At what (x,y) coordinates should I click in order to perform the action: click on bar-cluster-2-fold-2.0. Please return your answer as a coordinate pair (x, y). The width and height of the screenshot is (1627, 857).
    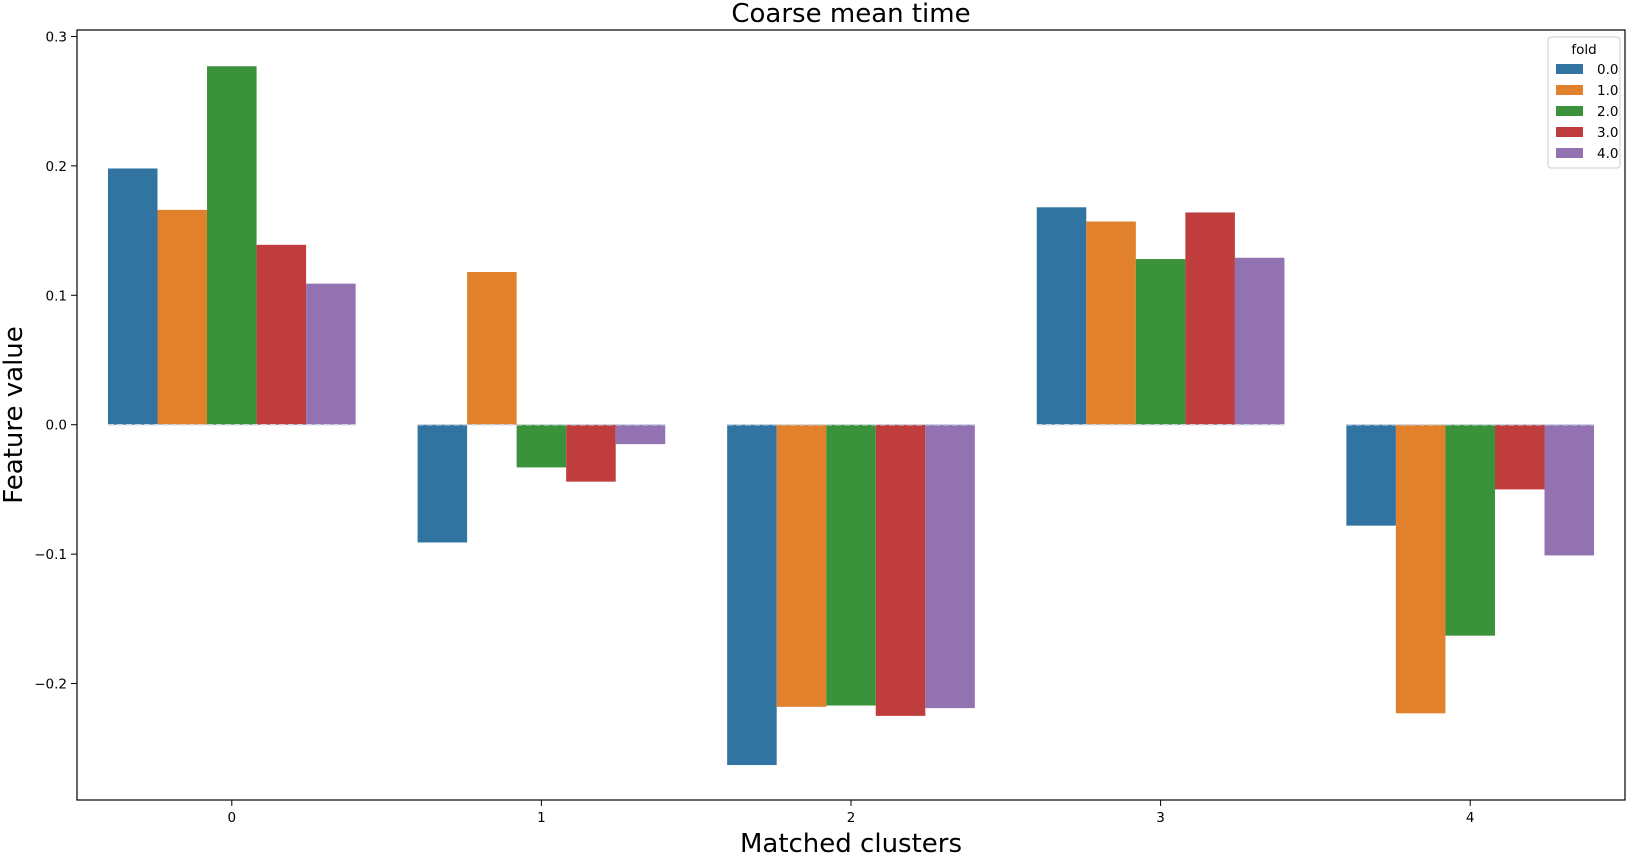
    Looking at the image, I should click on (851, 565).